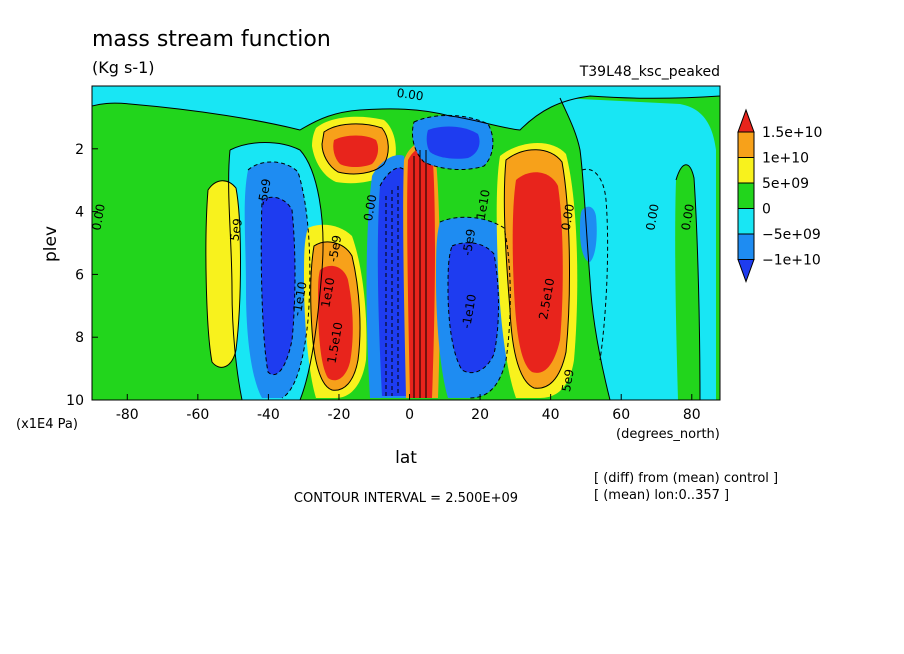 The height and width of the screenshot is (654, 904). What do you see at coordinates (268, 415) in the screenshot?
I see `x-tick-label: -40` at bounding box center [268, 415].